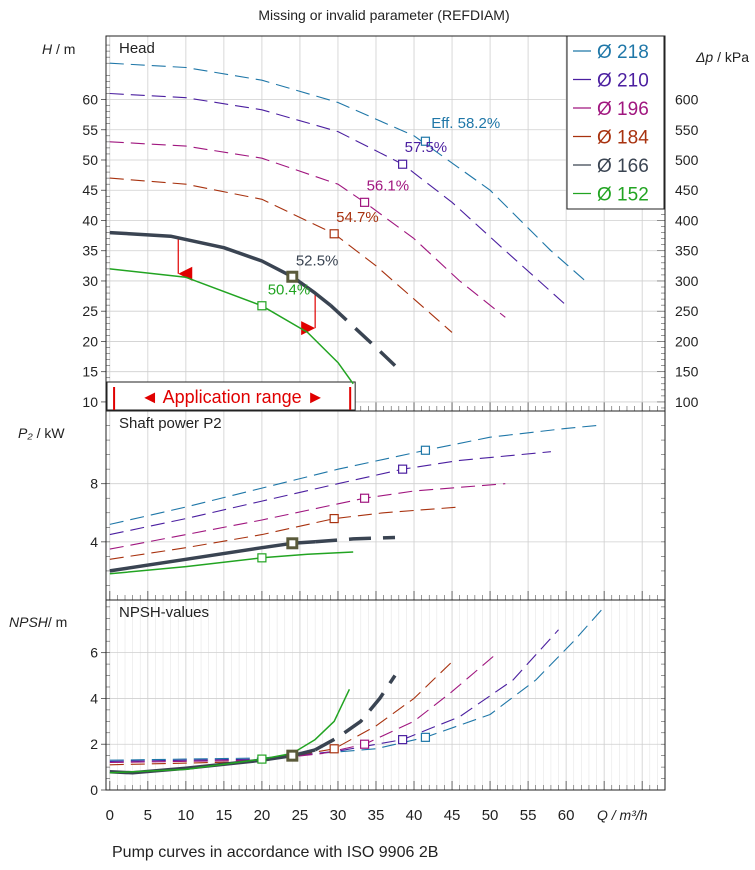  What do you see at coordinates (623, 166) in the screenshot?
I see `legend-label-166: Ø 166` at bounding box center [623, 166].